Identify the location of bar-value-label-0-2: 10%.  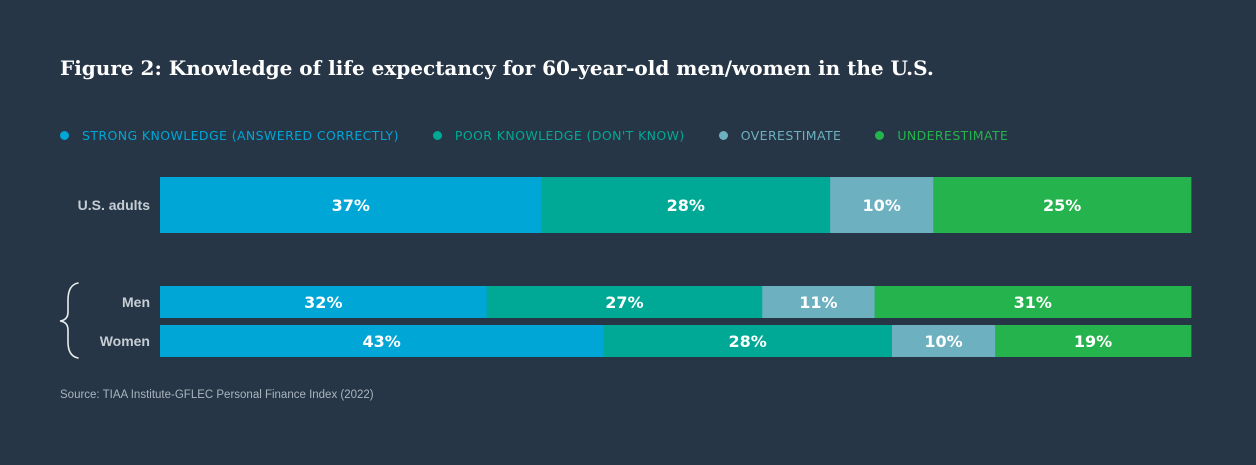
(882, 205).